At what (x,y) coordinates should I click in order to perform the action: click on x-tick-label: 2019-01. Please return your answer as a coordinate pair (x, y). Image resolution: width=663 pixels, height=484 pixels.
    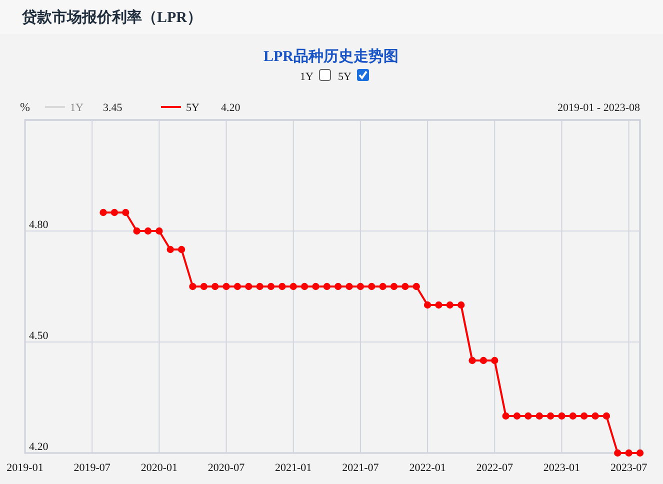
    Looking at the image, I should click on (25, 468).